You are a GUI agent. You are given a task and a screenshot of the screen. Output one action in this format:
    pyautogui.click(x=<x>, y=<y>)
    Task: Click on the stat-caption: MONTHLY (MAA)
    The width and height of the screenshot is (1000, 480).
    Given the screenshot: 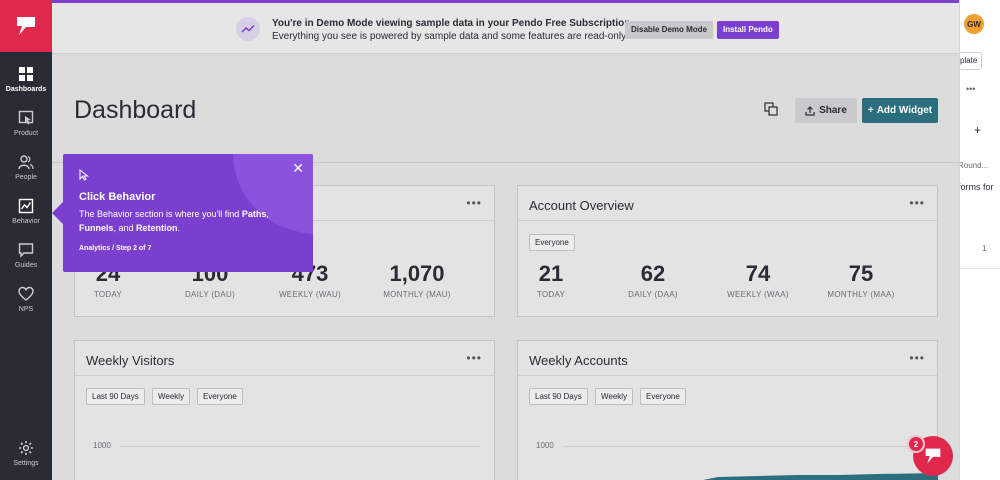 What is the action you would take?
    pyautogui.click(x=861, y=294)
    